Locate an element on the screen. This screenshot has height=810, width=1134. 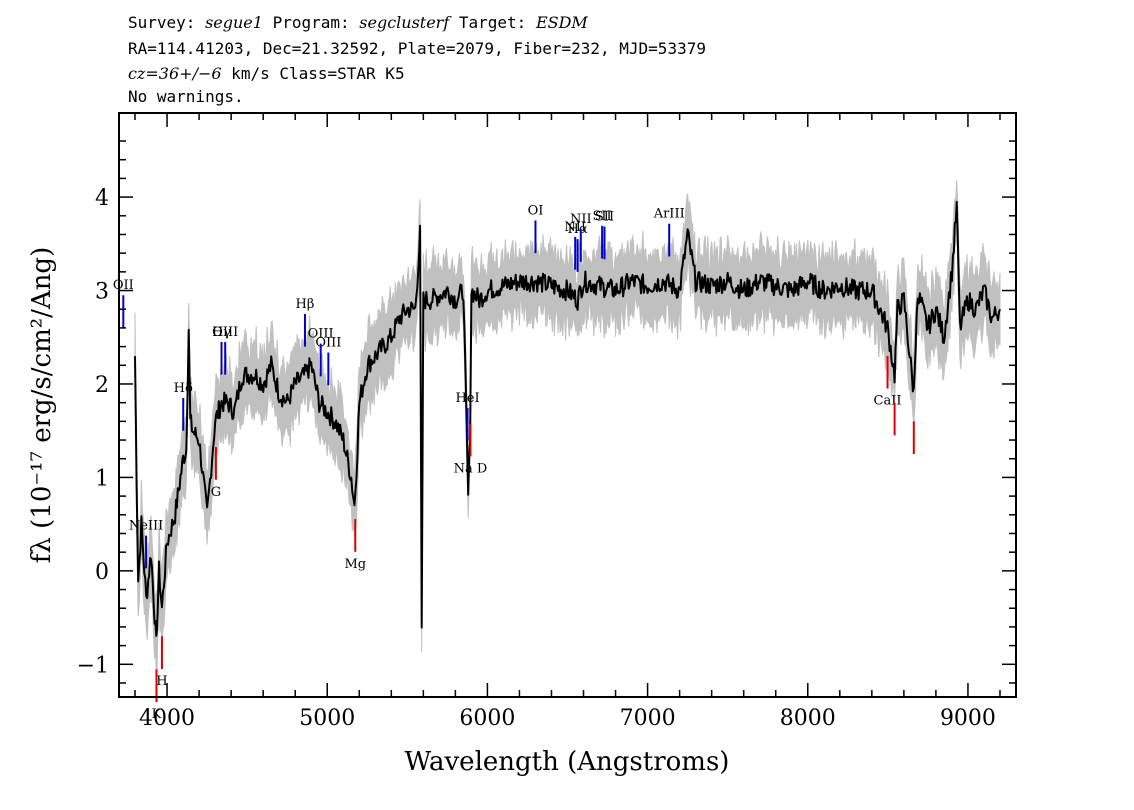
emission-line-label-h-: Hδ is located at coordinates (183, 388).